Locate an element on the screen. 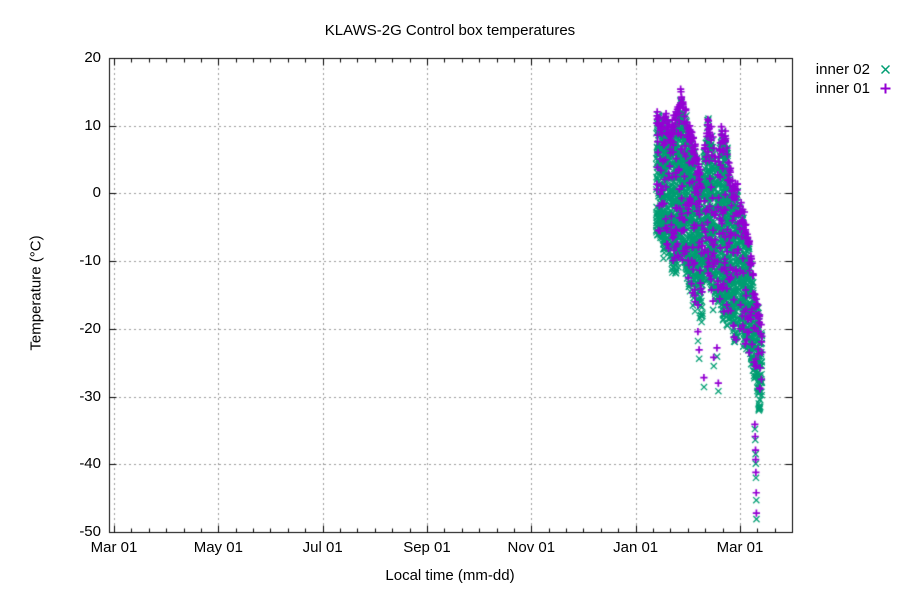 The width and height of the screenshot is (900, 600). y-tick-label: -40 is located at coordinates (90, 464).